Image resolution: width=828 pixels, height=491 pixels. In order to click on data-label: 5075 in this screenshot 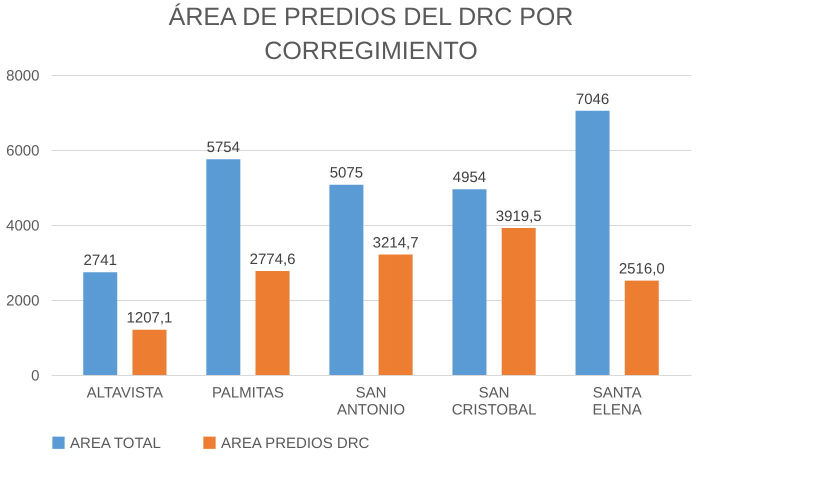, I will do `click(347, 173)`.